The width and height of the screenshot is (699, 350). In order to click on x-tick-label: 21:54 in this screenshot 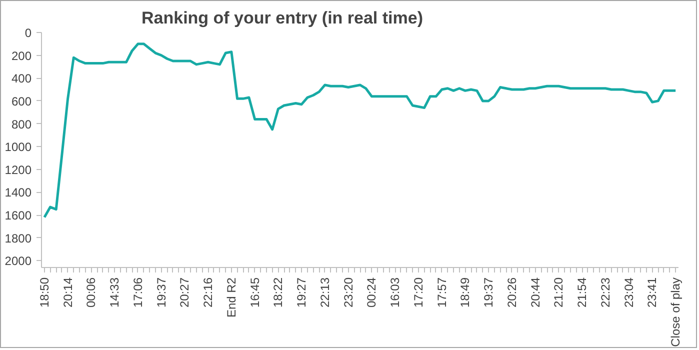, I will do `click(582, 292)`.